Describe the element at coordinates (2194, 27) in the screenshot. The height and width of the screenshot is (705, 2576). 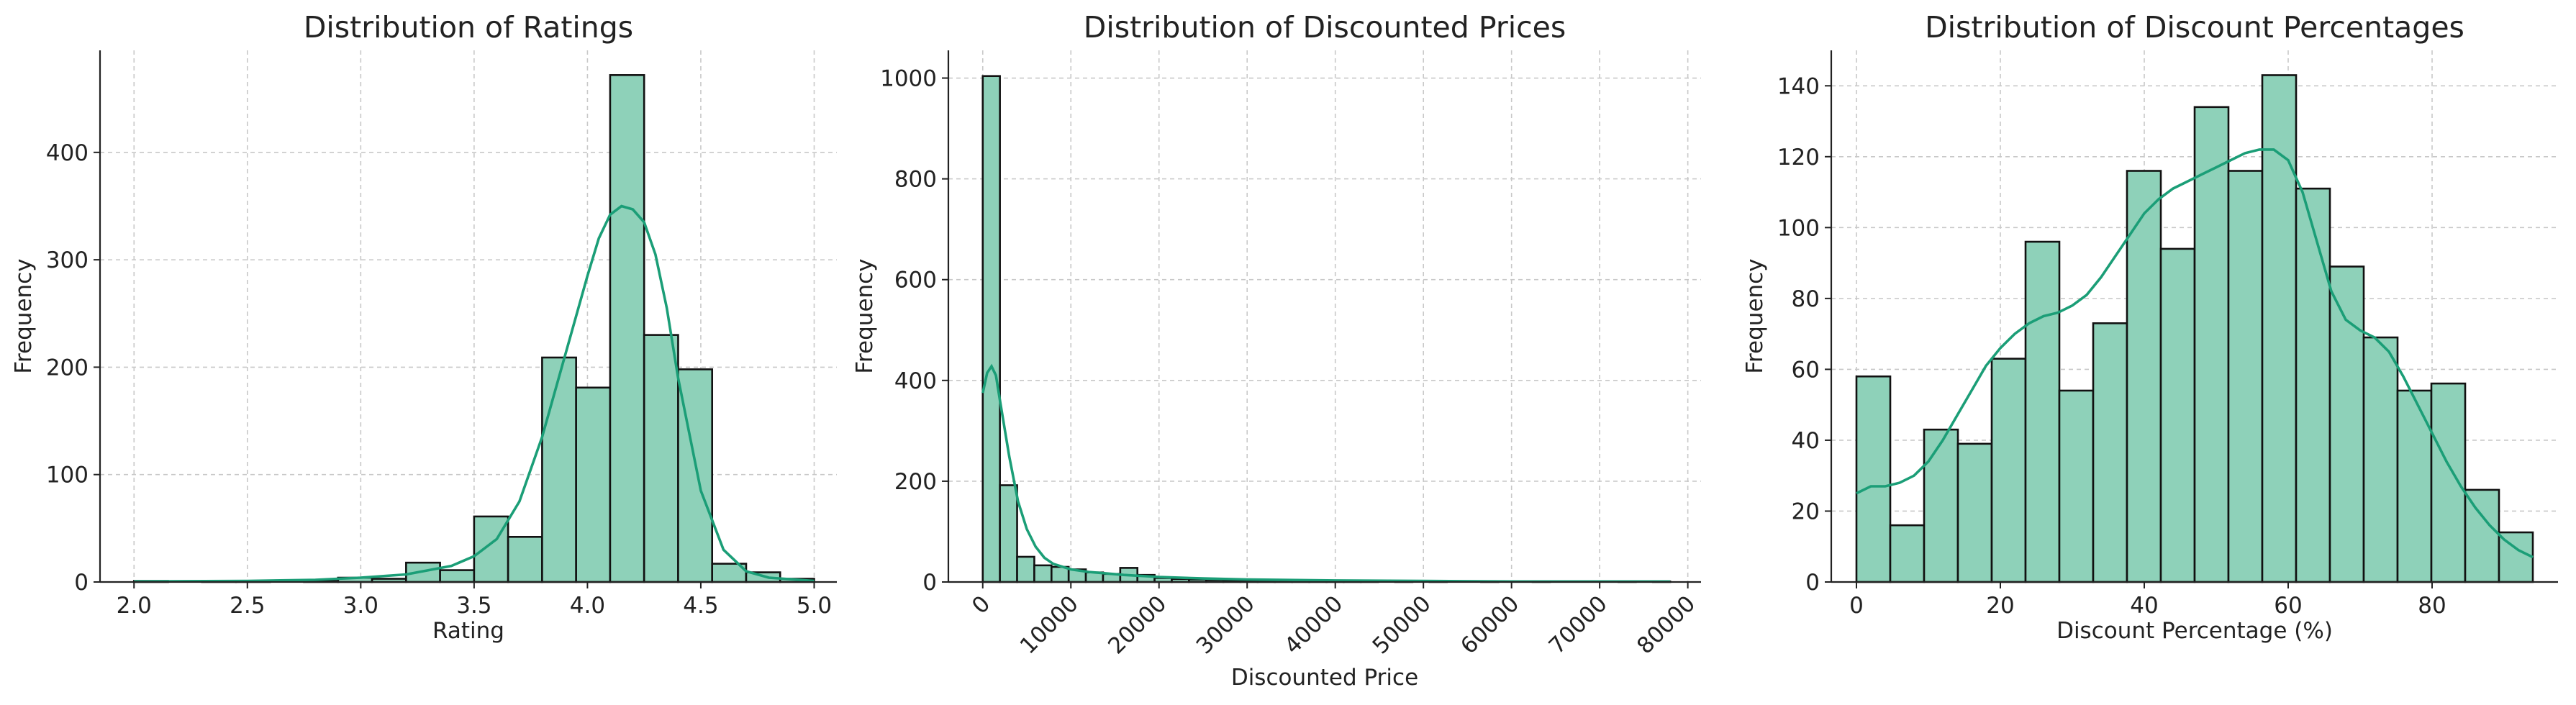
I see `discount-percentages-chart-title: Distribution of Discount Percentages` at that location.